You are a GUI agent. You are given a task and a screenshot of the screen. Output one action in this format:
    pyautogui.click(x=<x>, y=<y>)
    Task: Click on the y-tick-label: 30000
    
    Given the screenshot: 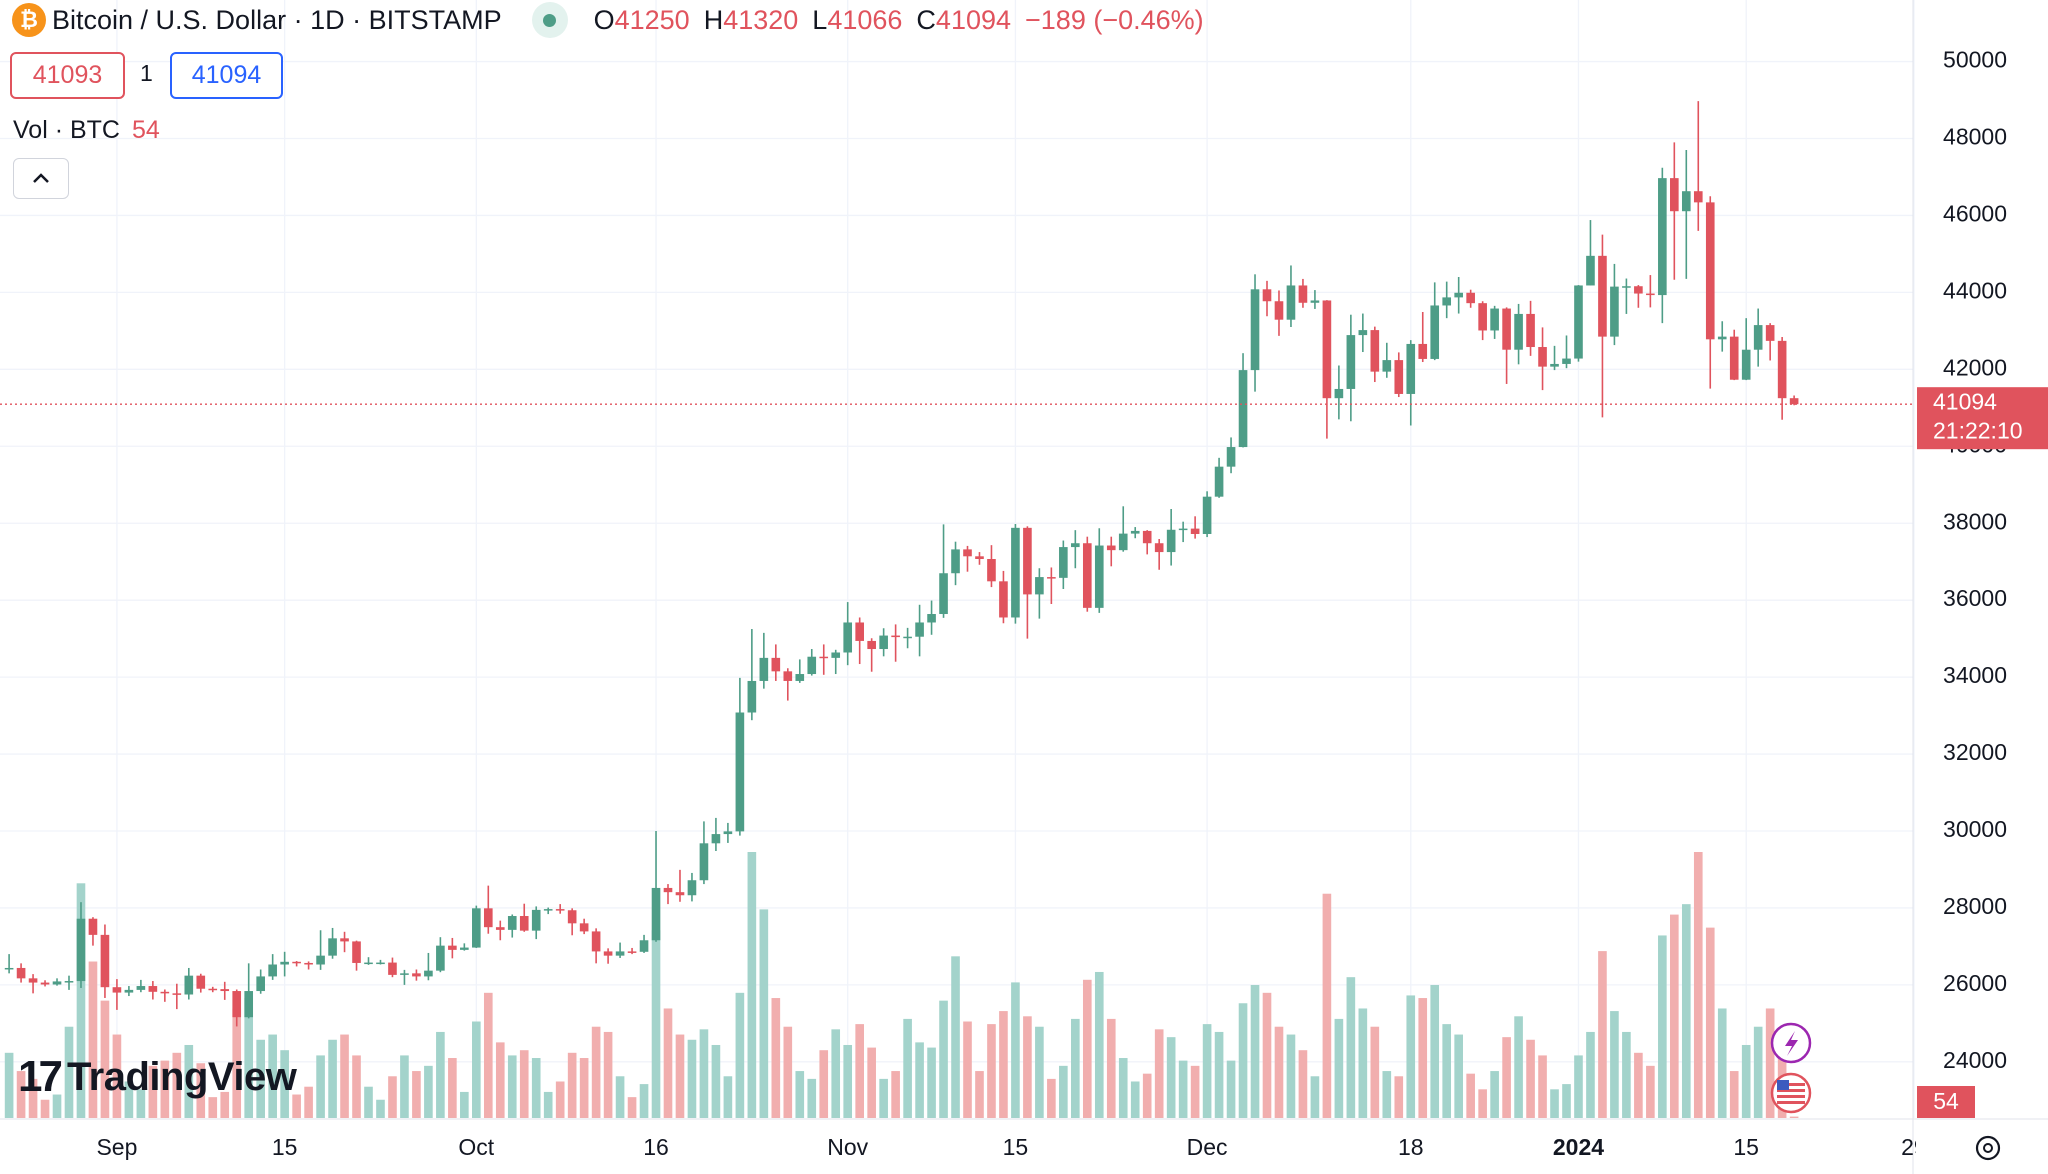 What is the action you would take?
    pyautogui.click(x=1975, y=829)
    